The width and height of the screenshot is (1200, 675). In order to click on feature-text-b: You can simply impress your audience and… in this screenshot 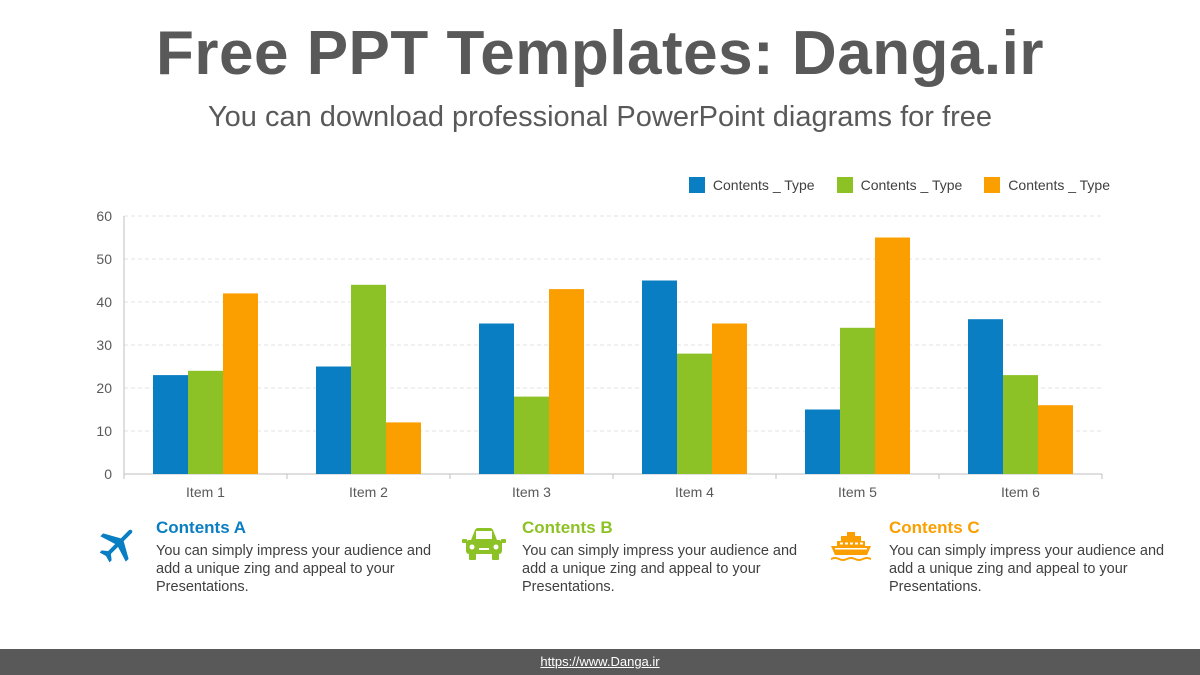, I will do `click(660, 569)`.